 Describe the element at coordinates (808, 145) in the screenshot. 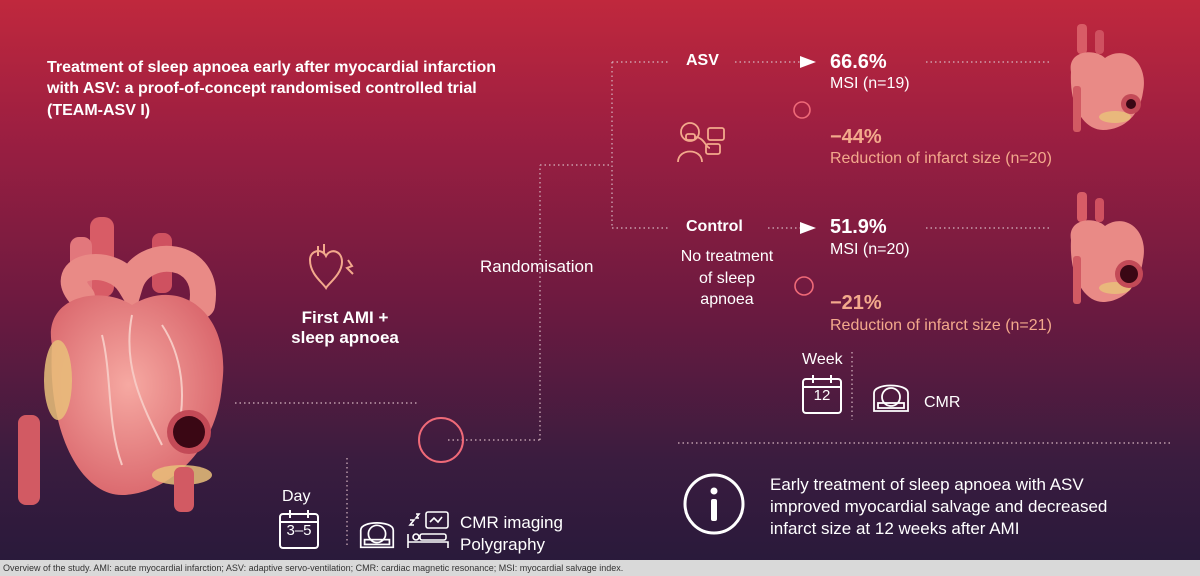

I see `arrow-icons` at that location.